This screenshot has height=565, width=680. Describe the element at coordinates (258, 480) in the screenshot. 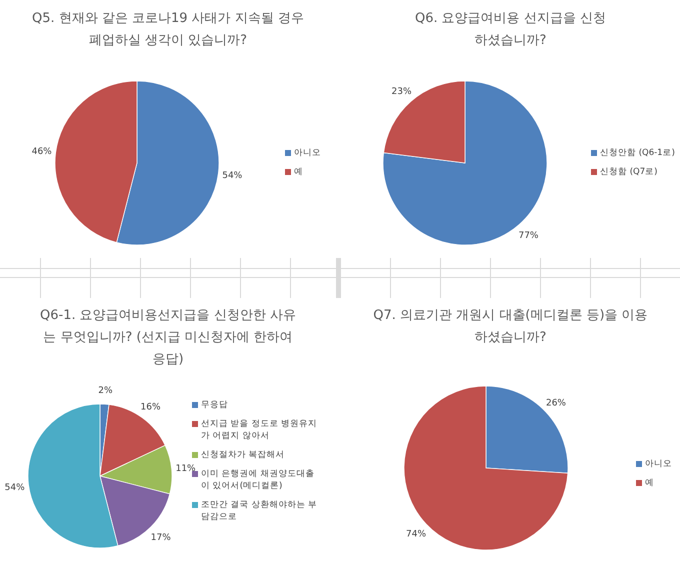

I see `legend-label: 이미 은행권에 채권양도대출이 있어서(메디컬론)` at that location.